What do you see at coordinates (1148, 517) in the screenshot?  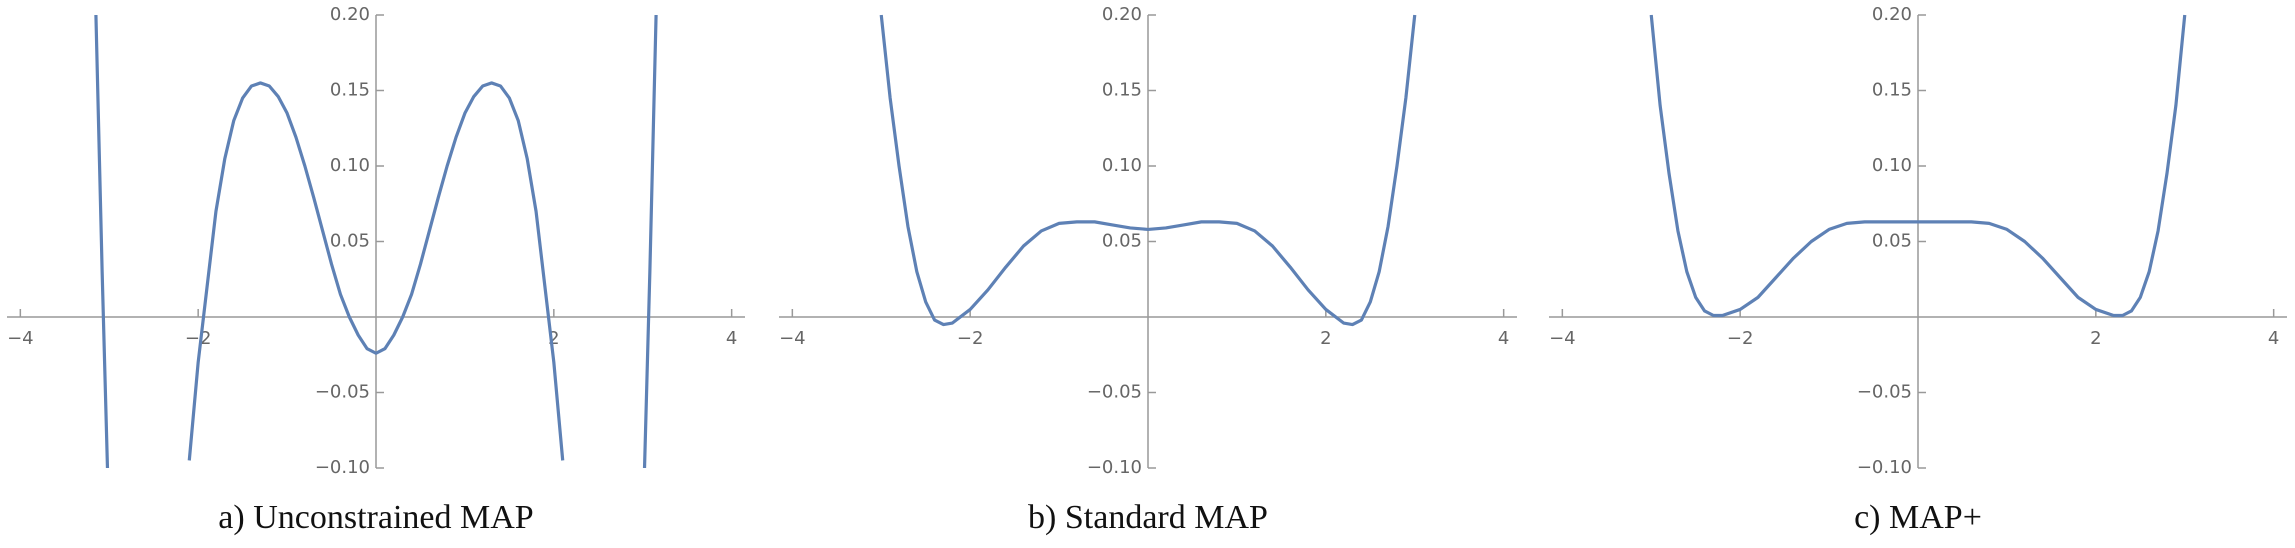 I see `chart-title: b) Standard MAP` at bounding box center [1148, 517].